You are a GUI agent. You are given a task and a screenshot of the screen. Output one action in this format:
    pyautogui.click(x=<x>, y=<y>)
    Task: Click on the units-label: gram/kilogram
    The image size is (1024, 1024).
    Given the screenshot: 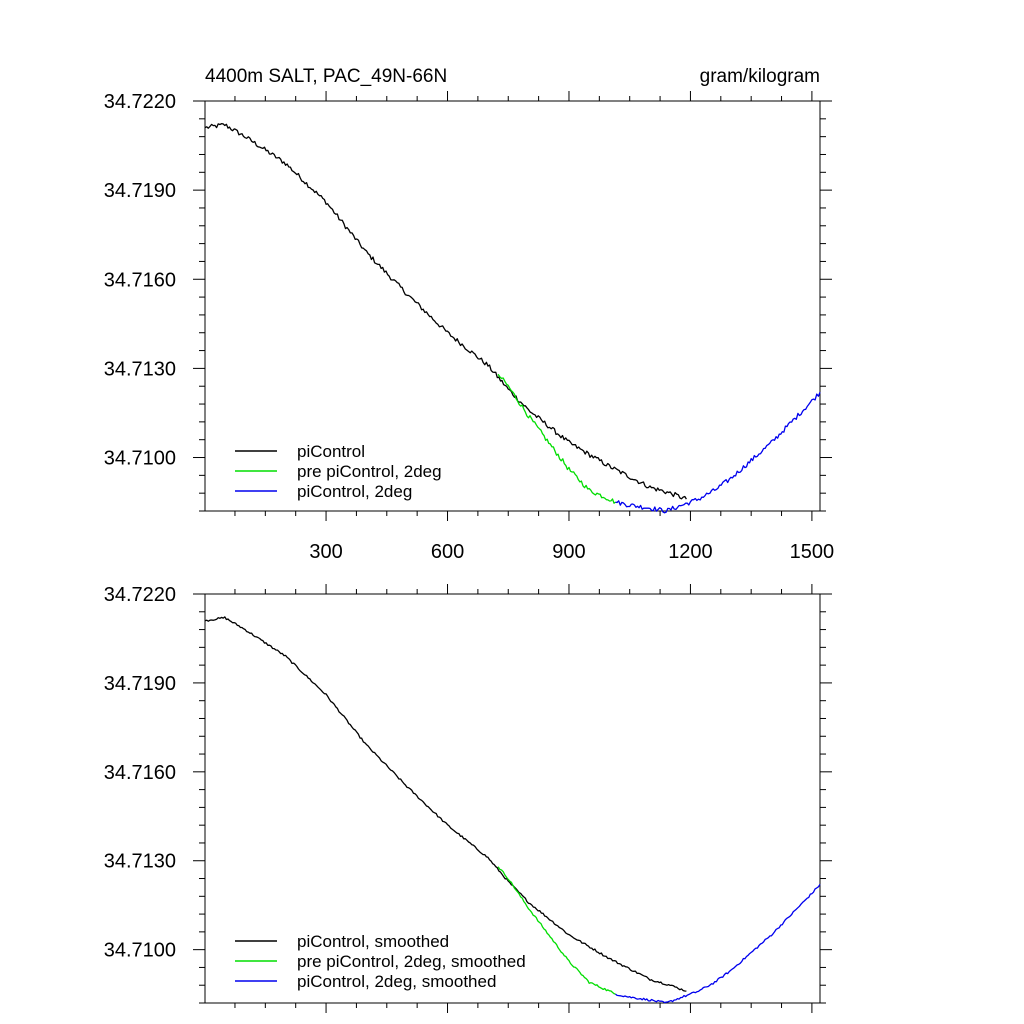 What is the action you would take?
    pyautogui.click(x=760, y=76)
    